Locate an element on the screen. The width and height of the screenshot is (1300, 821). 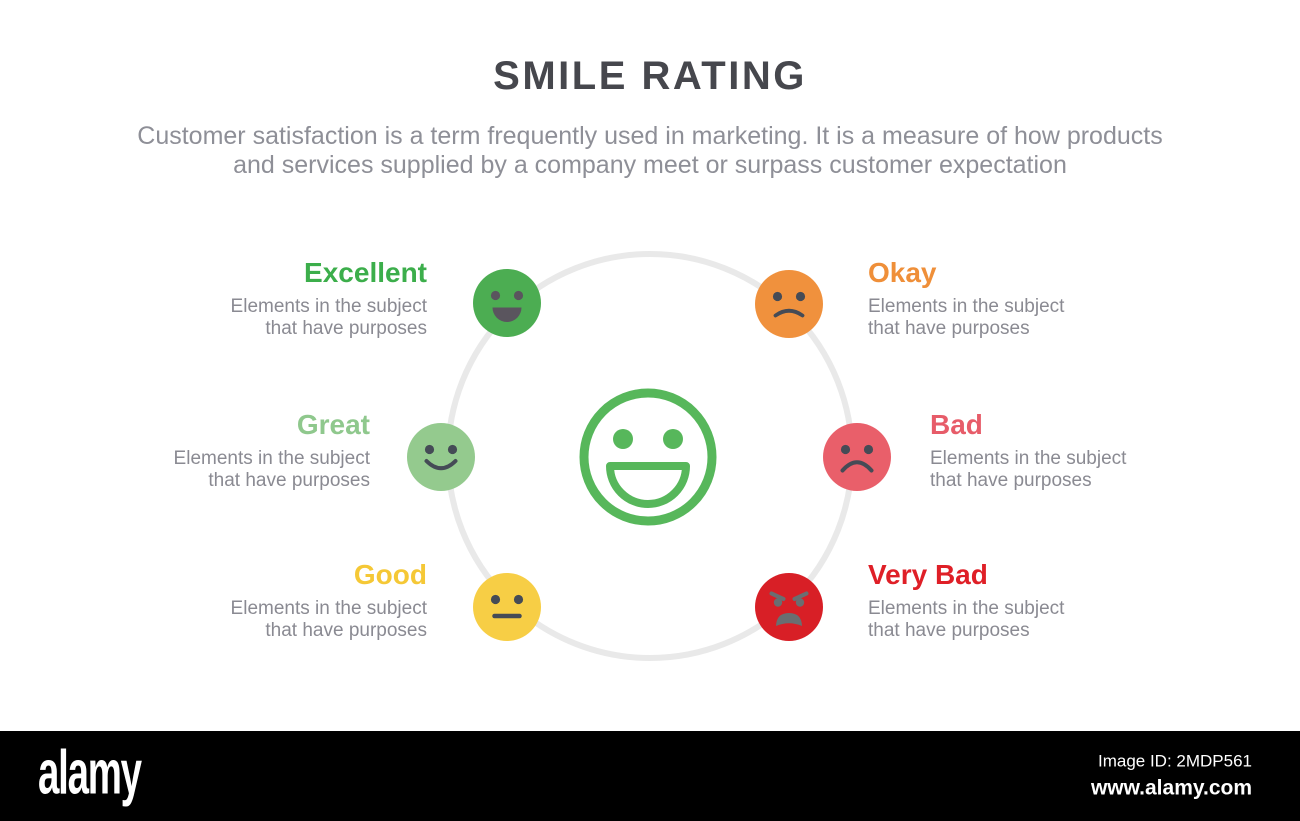
verybad-face-left-brow is located at coordinates (777, 596).